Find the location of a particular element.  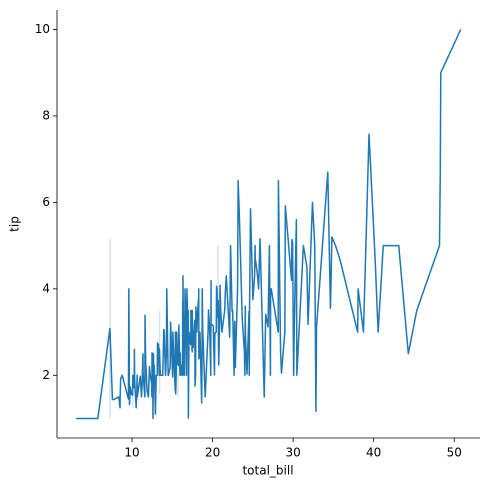

x-axis-label: total_bill is located at coordinates (267, 471).